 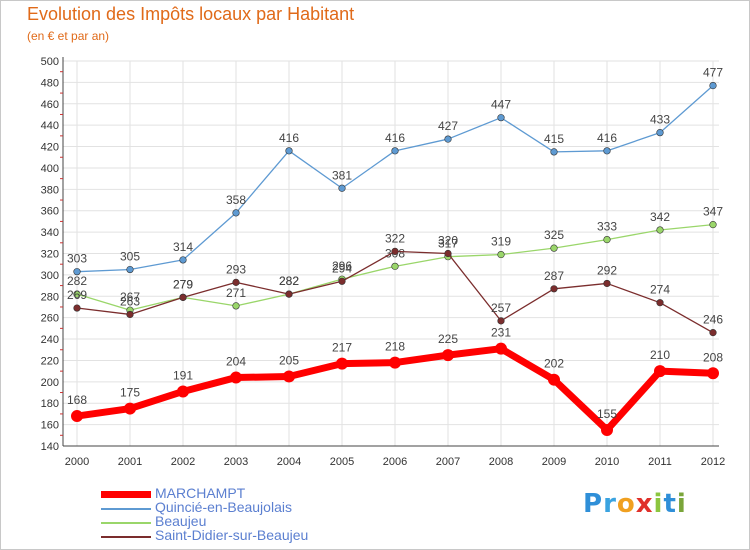 I want to click on y-tick-label: 260, so click(x=50, y=319).